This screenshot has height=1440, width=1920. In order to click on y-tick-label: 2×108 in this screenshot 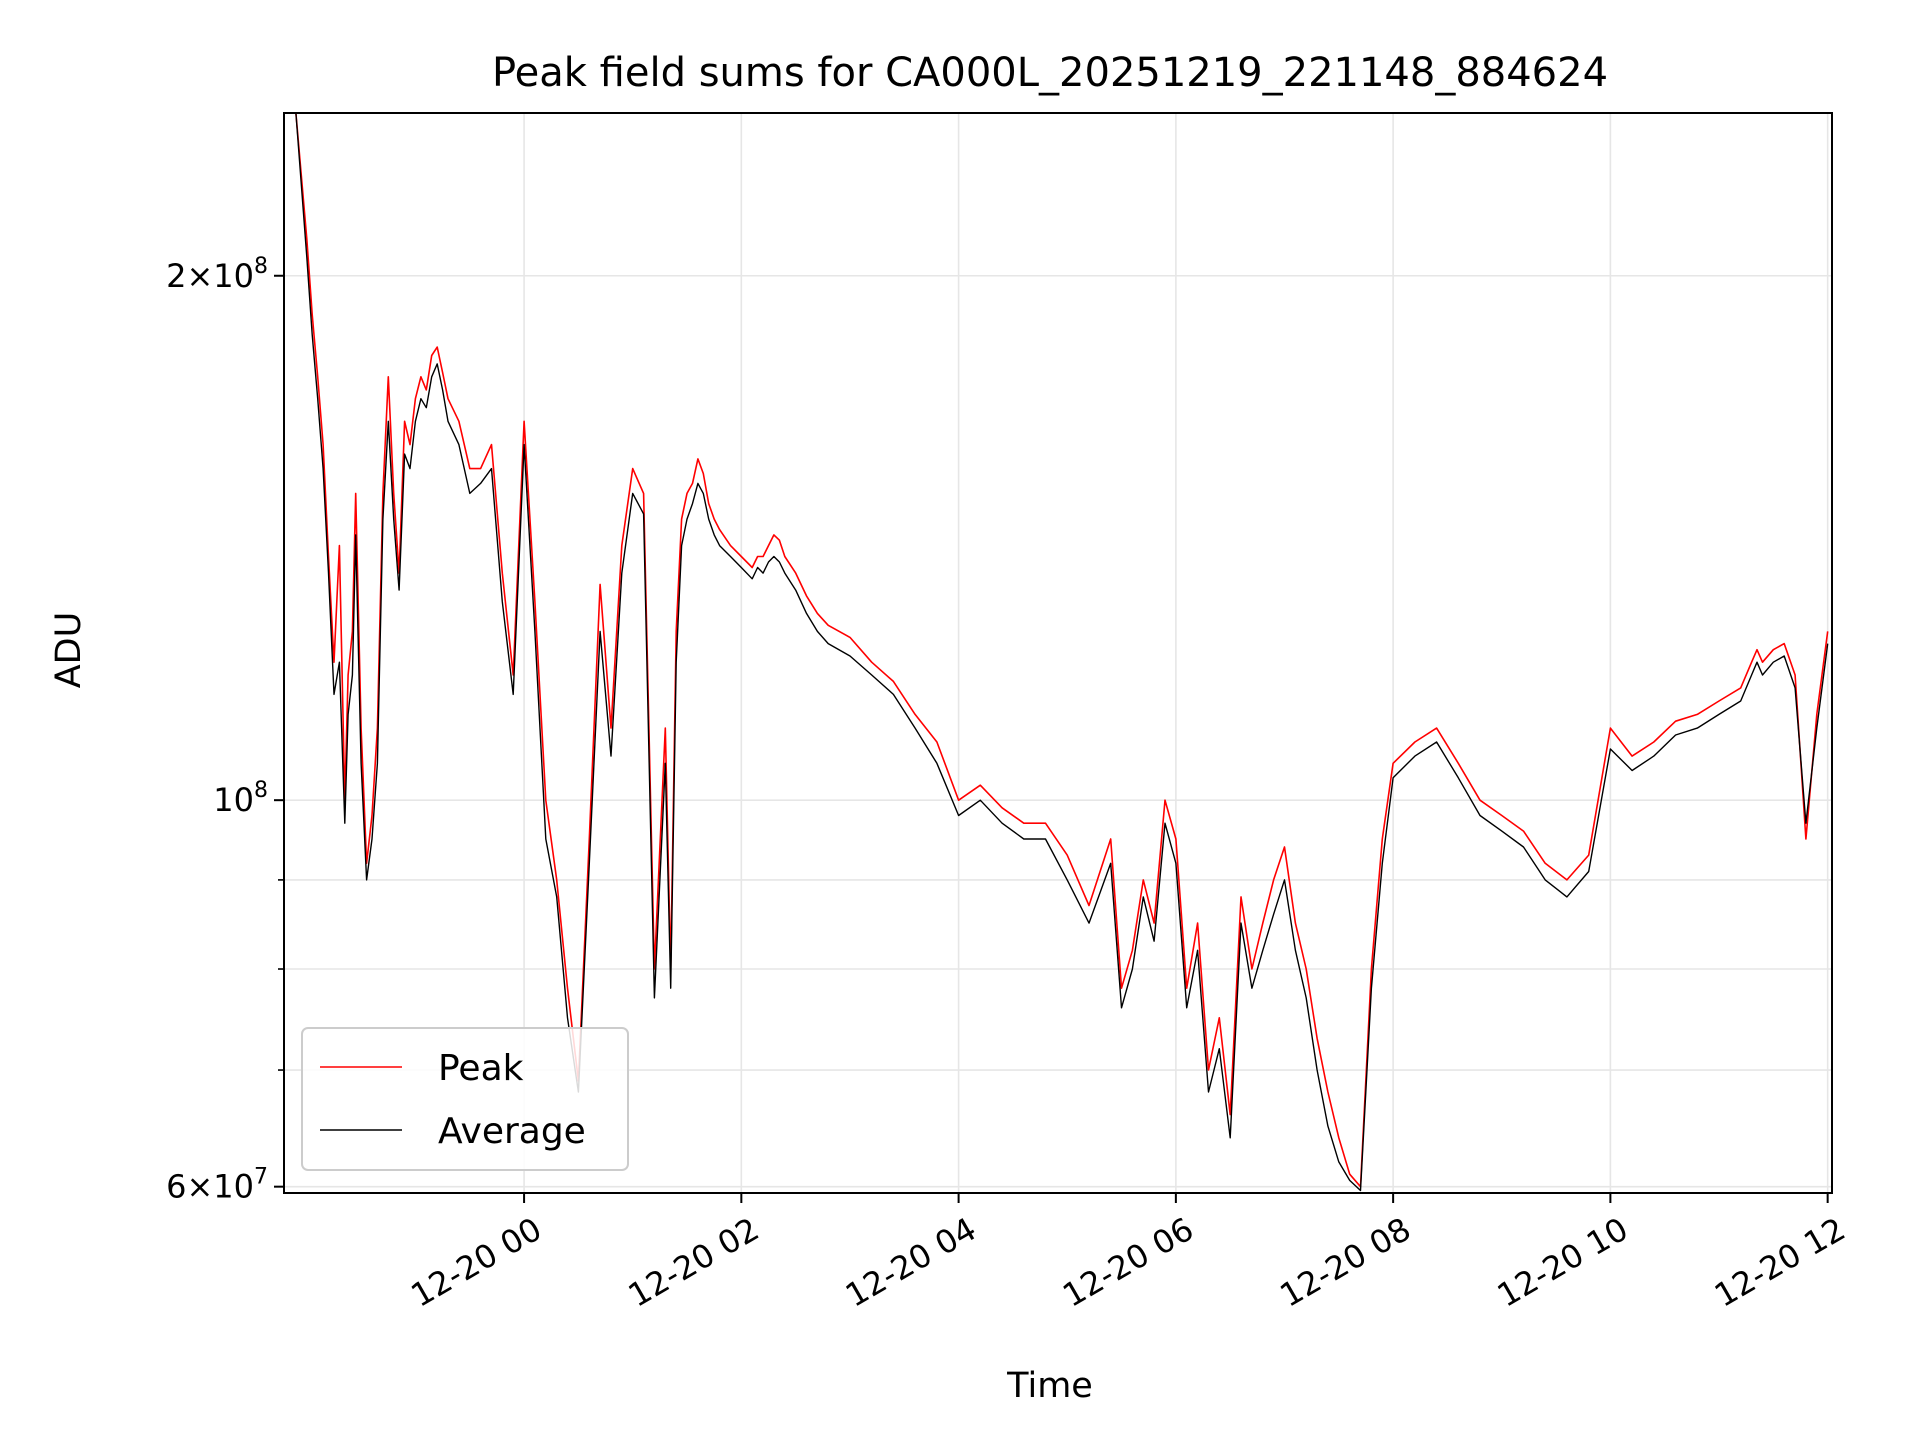, I will do `click(217, 274)`.